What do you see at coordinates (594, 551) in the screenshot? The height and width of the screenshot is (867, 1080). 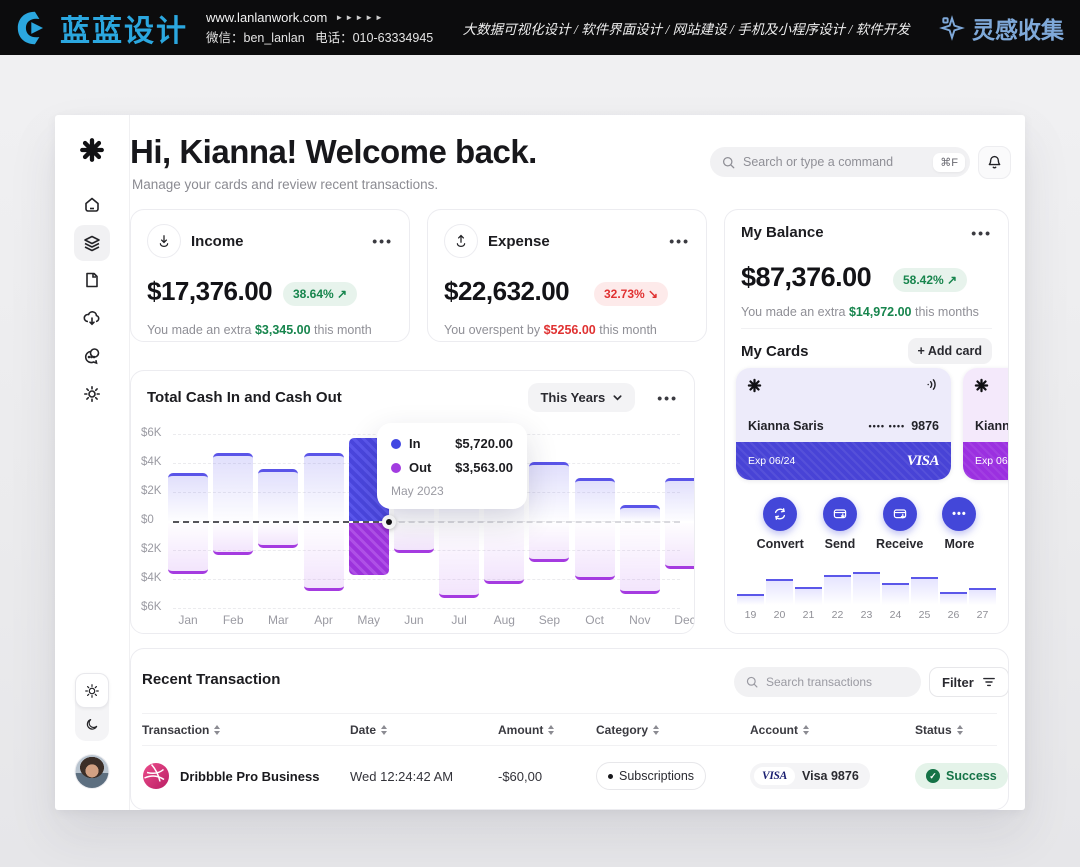 I see `bar-out-oct` at bounding box center [594, 551].